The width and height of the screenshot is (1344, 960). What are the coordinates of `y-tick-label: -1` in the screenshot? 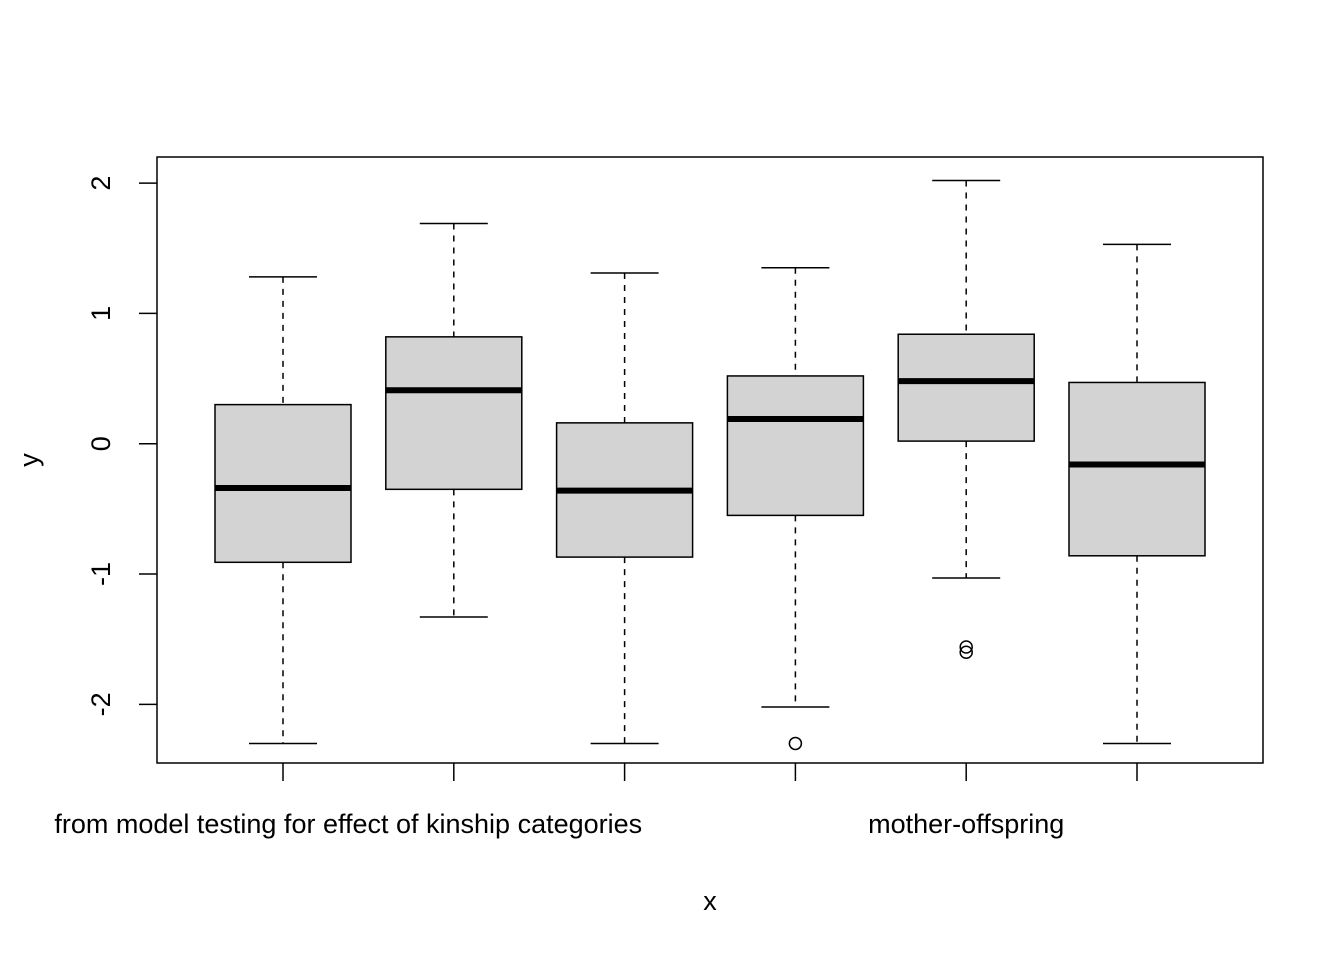 It's located at (101, 574).